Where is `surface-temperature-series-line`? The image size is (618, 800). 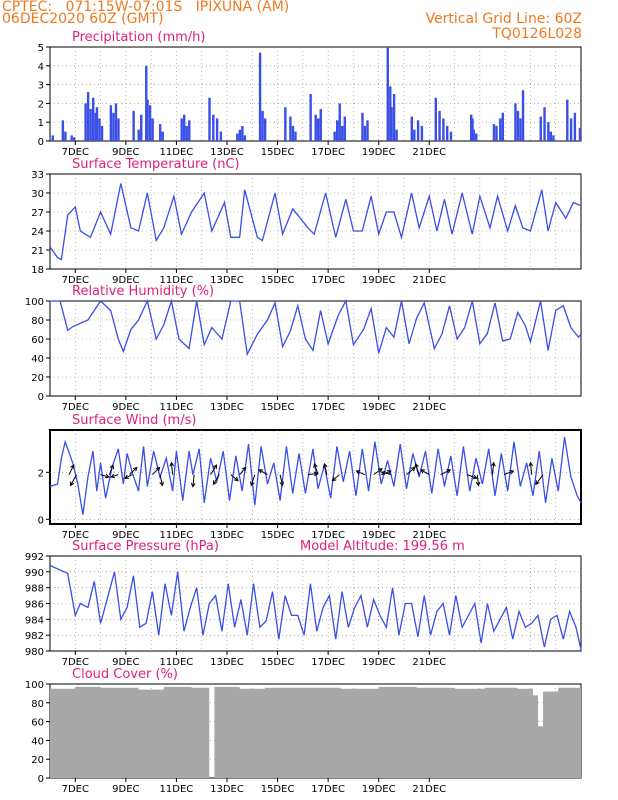
surface-temperature-series-line is located at coordinates (315, 222).